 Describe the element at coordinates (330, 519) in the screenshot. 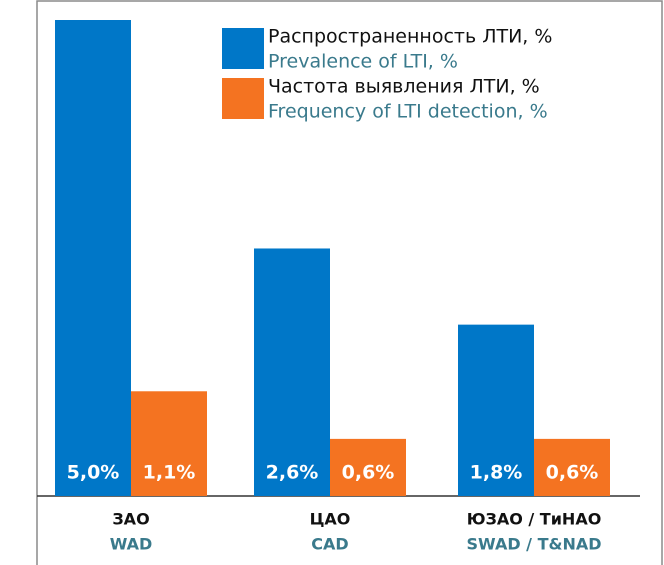

I see `x-tick-label: ЦАО` at that location.